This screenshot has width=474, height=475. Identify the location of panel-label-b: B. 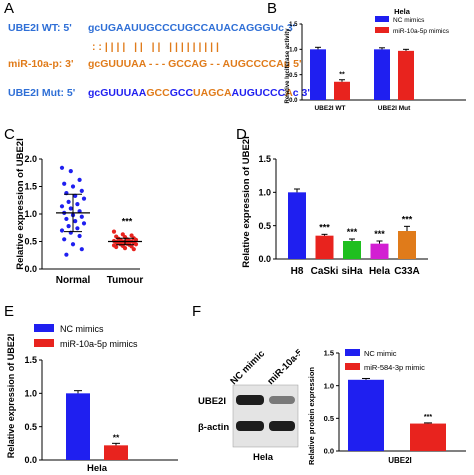
(272, 8).